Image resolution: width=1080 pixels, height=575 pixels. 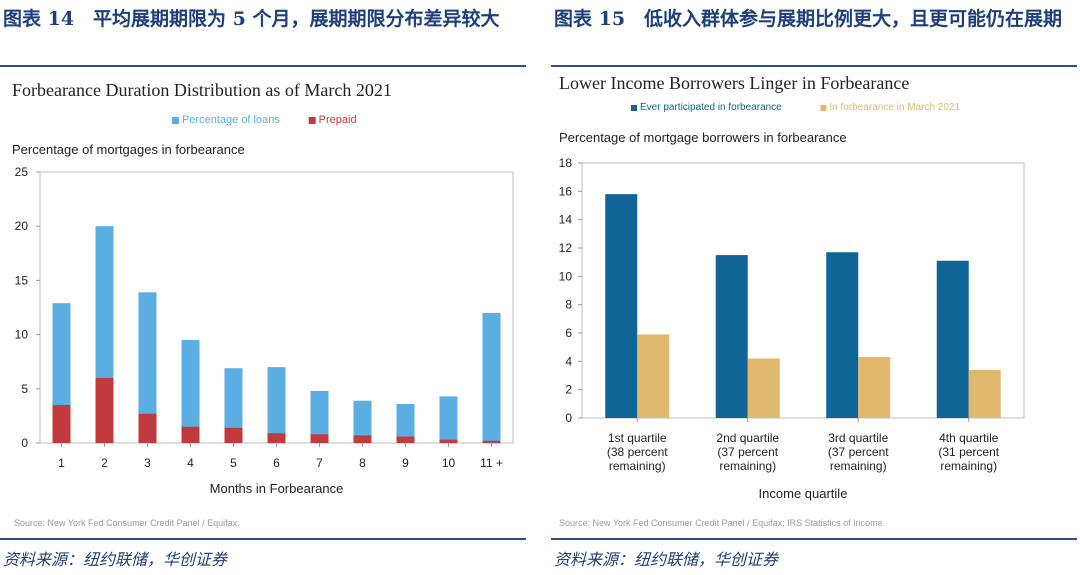 What do you see at coordinates (566, 191) in the screenshot?
I see `y-tick-label: 16` at bounding box center [566, 191].